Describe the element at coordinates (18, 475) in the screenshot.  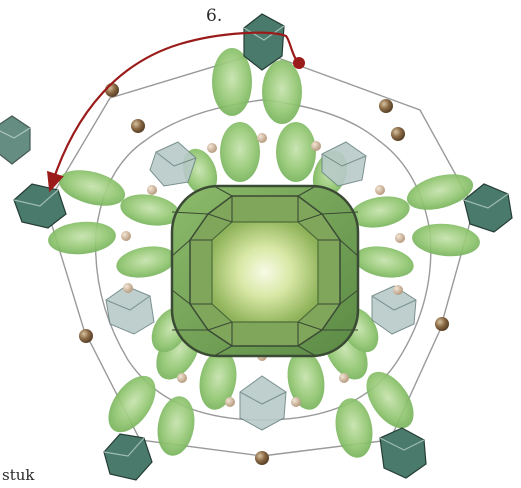
I see `caption-text: stuk` at that location.